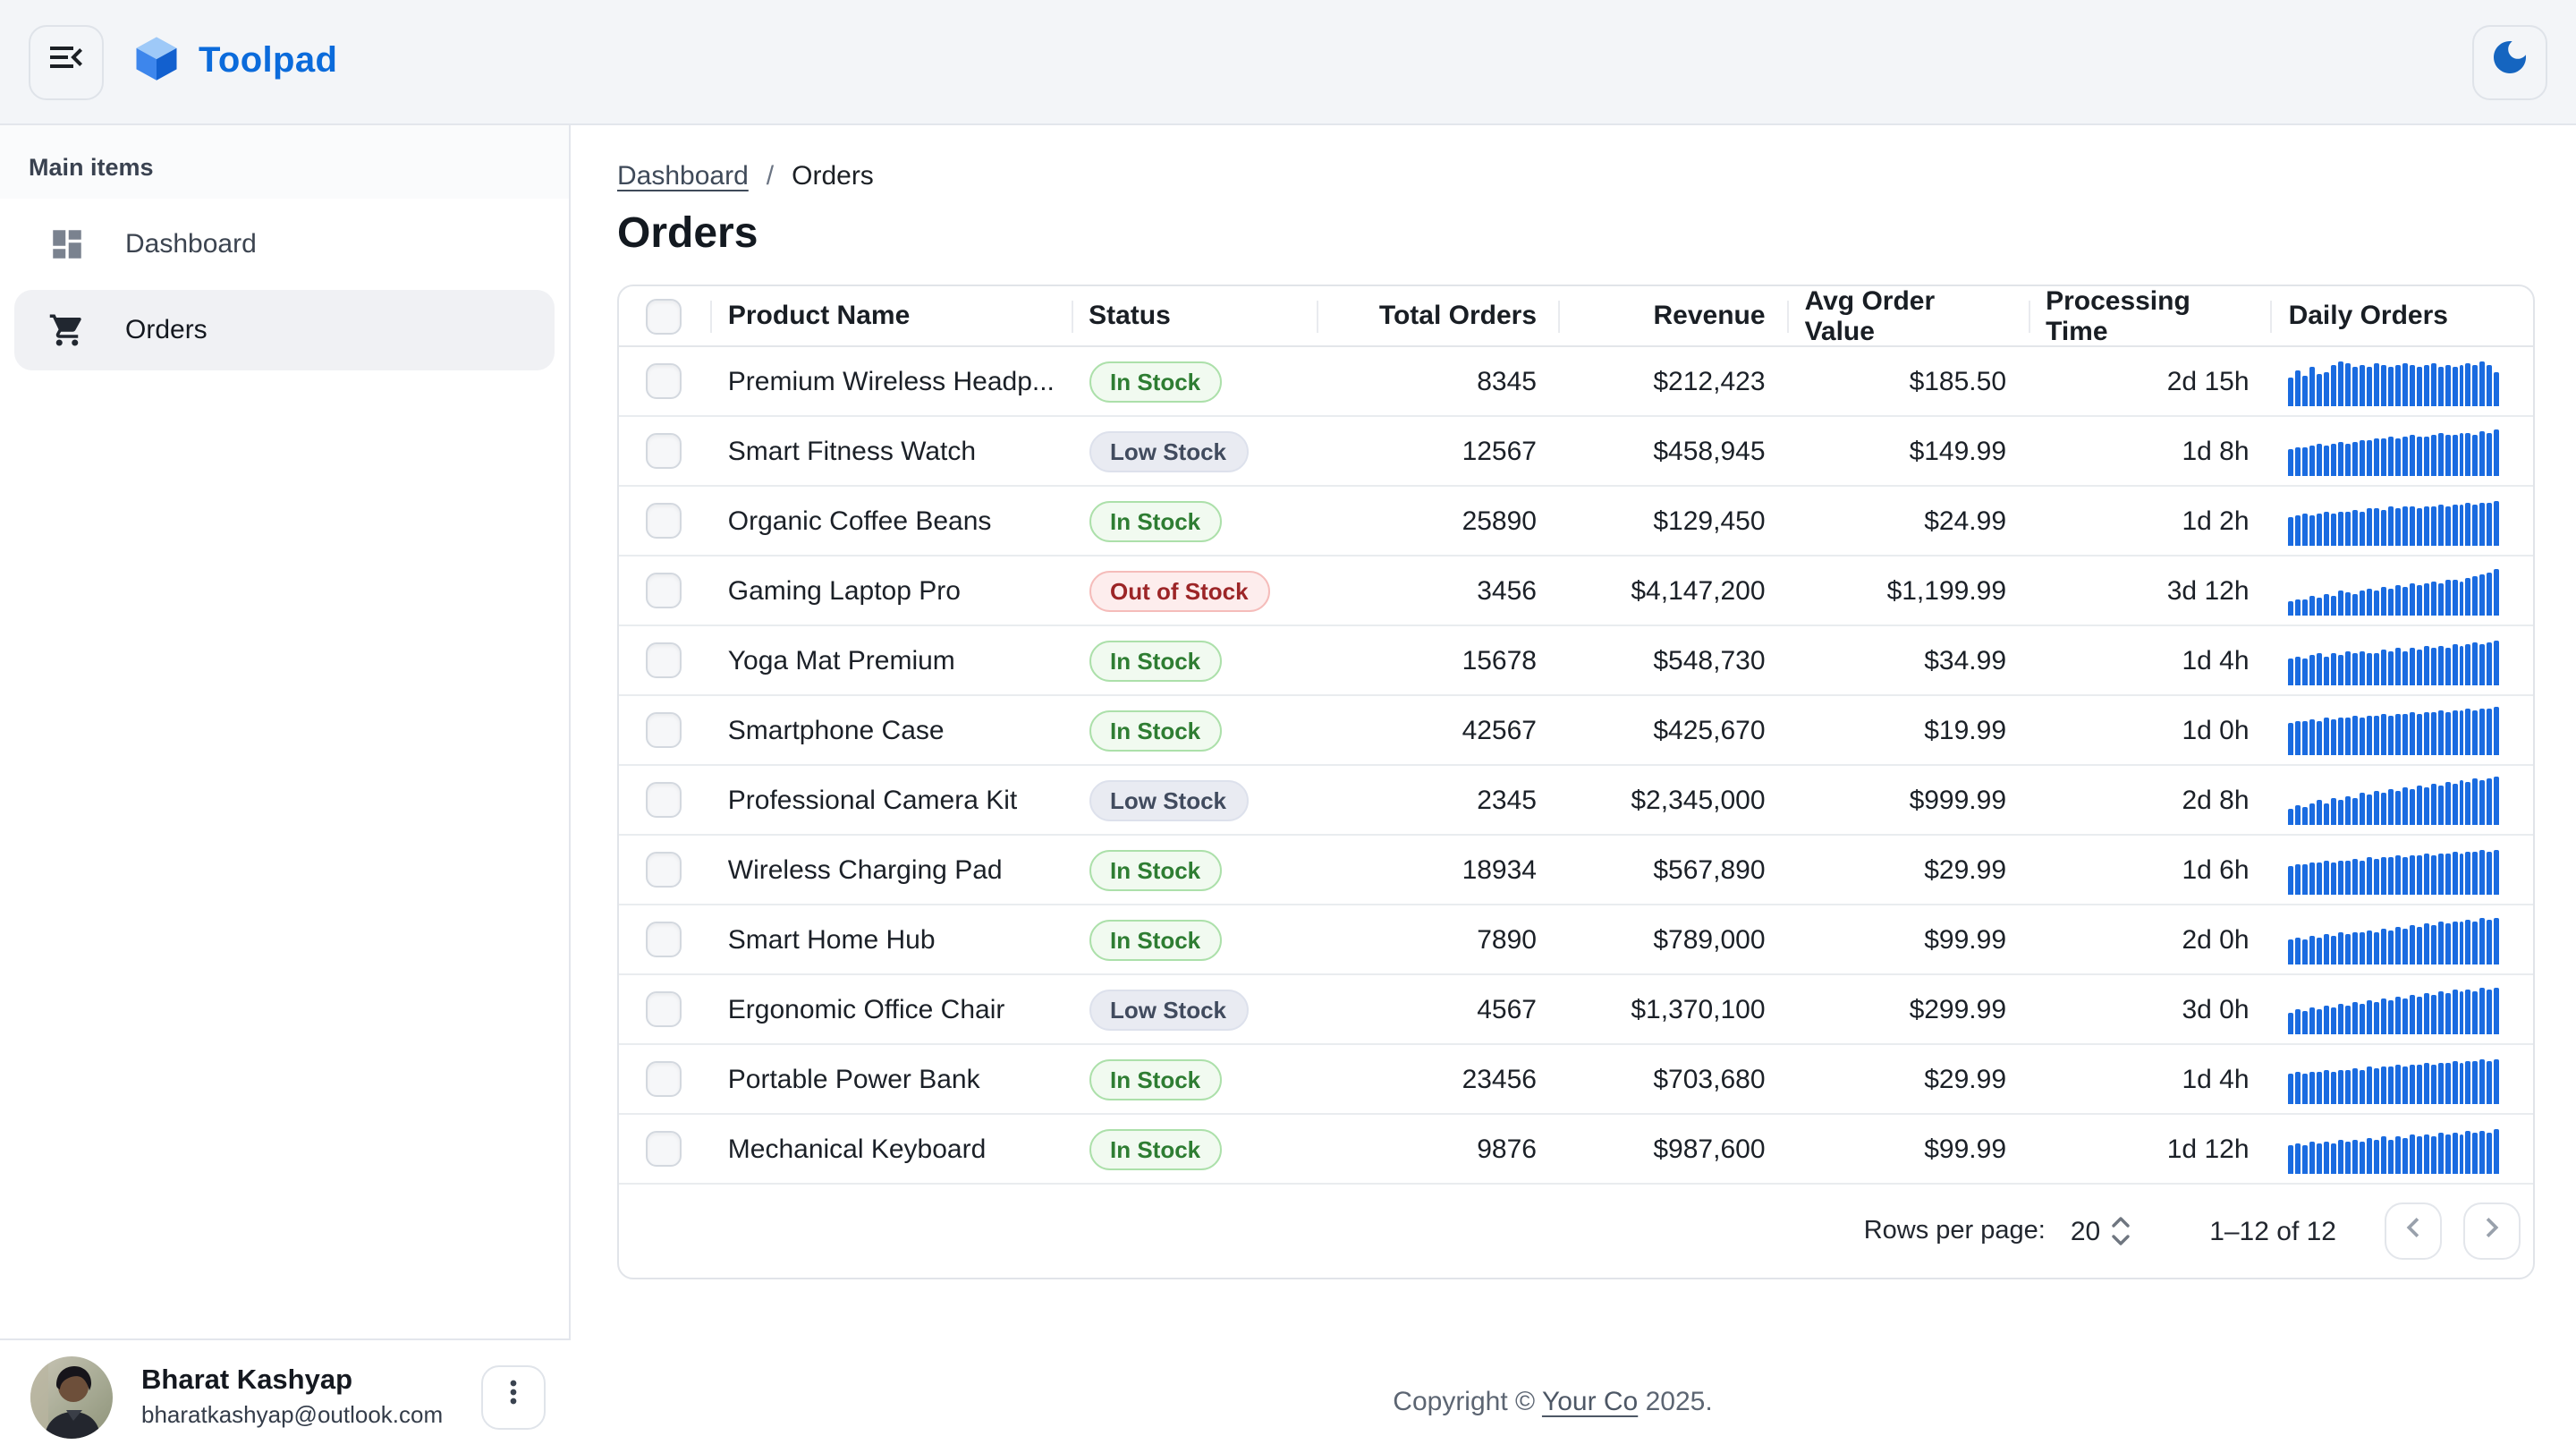 The image size is (2576, 1453). What do you see at coordinates (890, 315) in the screenshot?
I see `column-header-product: Product Name` at bounding box center [890, 315].